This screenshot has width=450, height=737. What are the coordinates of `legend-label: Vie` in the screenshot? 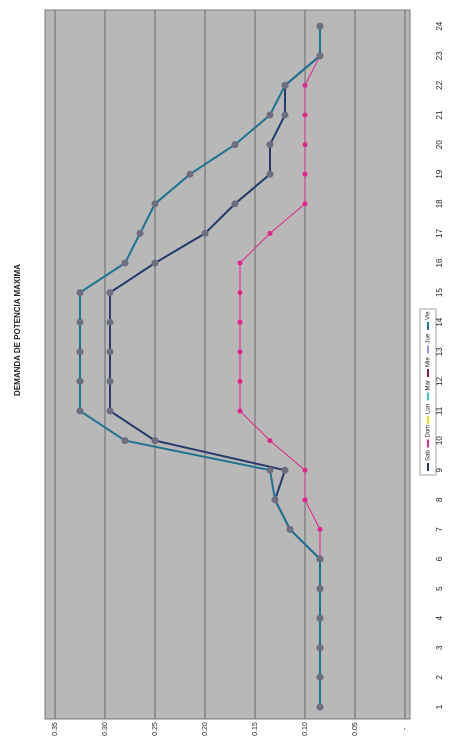 It's located at (429, 315).